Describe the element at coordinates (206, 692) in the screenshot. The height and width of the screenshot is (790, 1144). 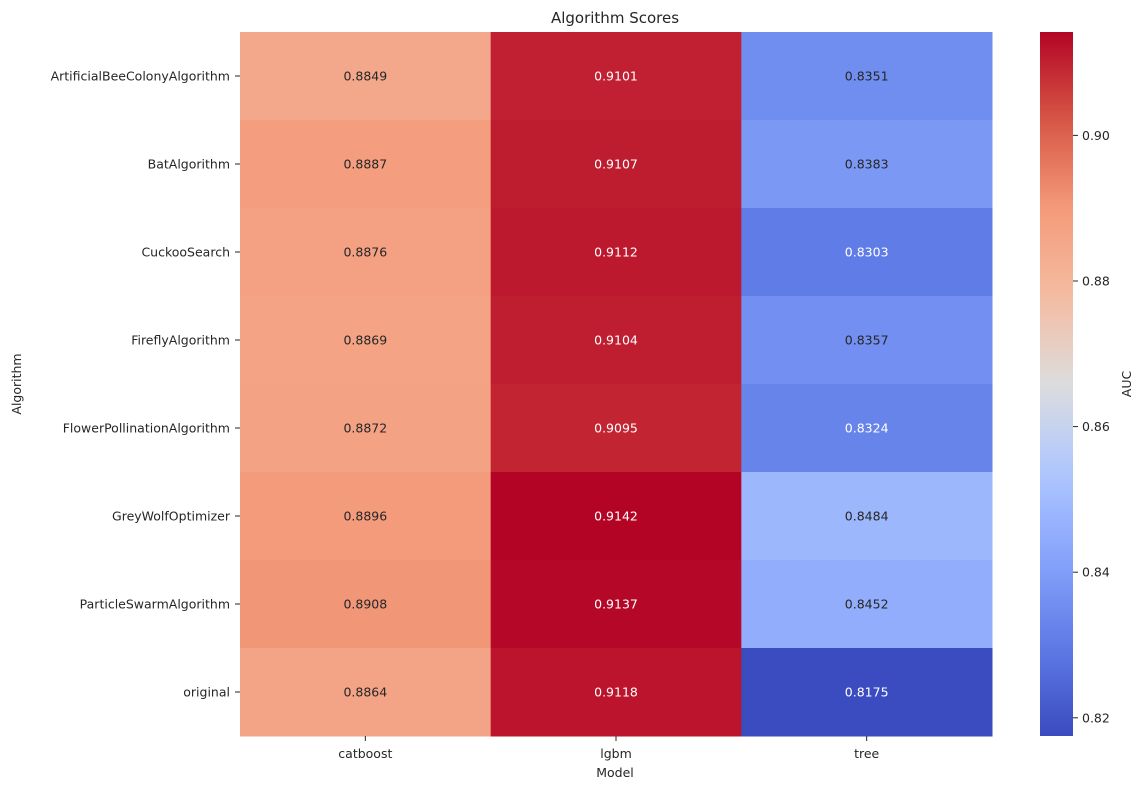
I see `row-label: original` at that location.